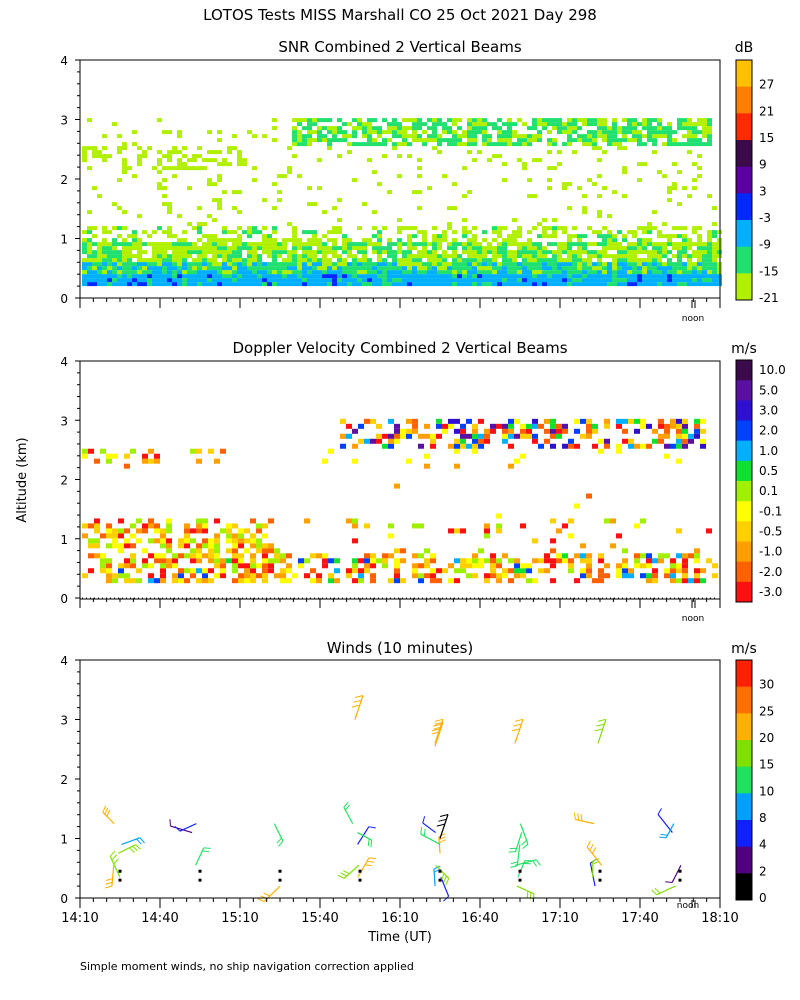 This screenshot has width=800, height=1000. I want to click on colorbar-label: -0.5, so click(770, 531).